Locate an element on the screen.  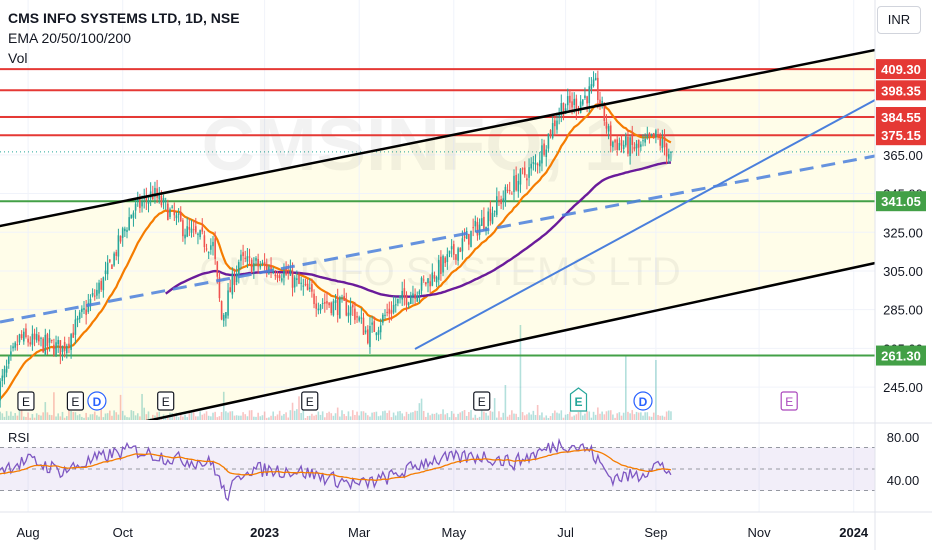
rsi-indicator-label: RSI is located at coordinates (19, 437).